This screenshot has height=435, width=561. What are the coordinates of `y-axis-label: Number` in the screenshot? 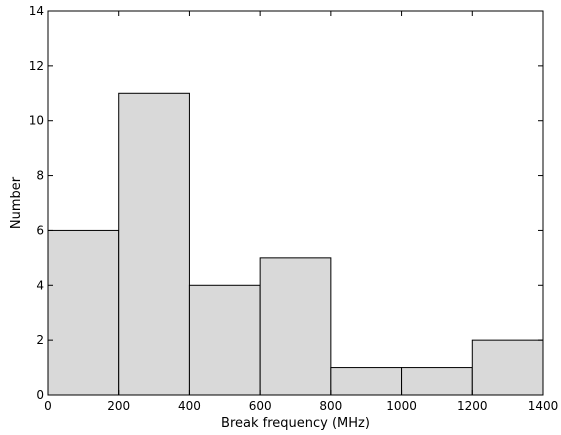 It's located at (16, 202).